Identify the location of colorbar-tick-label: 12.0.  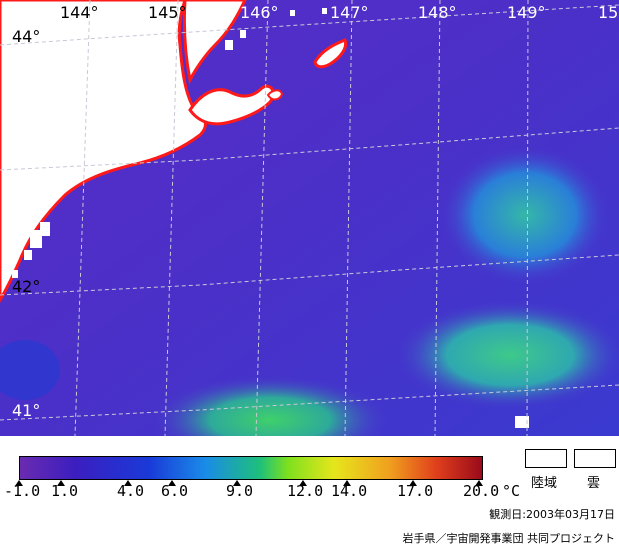
(305, 491).